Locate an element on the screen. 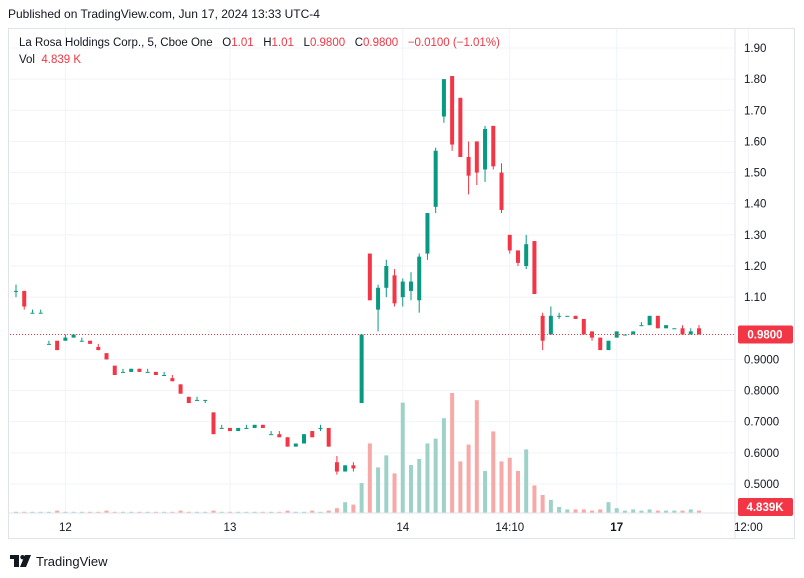  y-tick-label: 0.8000 is located at coordinates (761, 392).